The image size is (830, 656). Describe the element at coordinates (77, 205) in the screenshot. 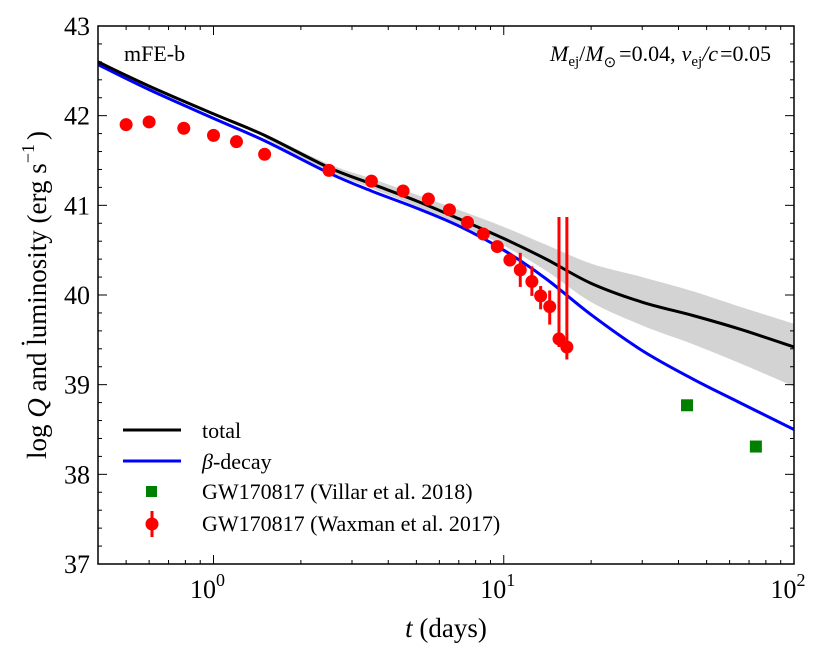

I see `y-tick-label: 41` at that location.